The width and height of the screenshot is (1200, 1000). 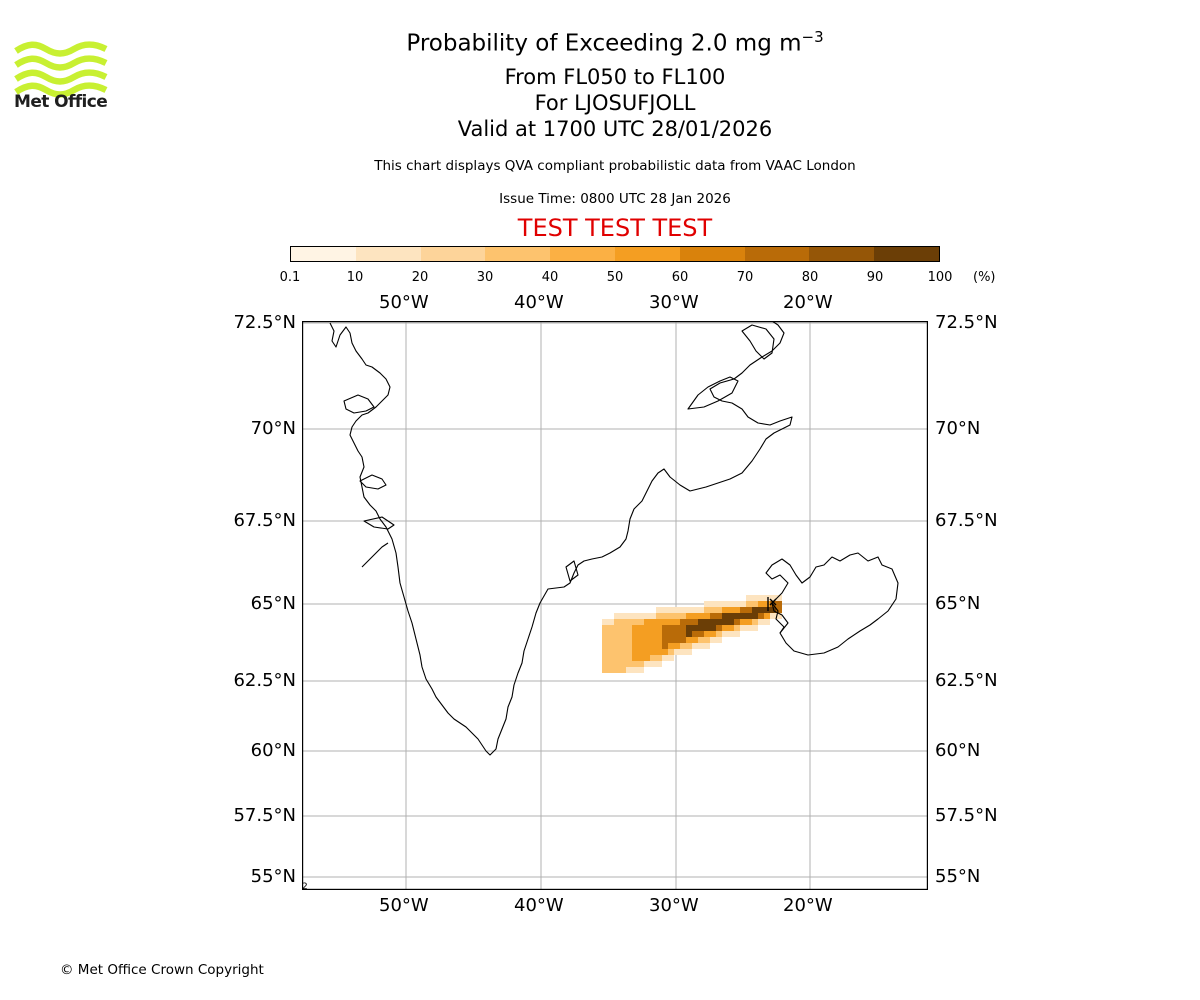 I want to click on colorbar-tick-label: 70, so click(x=745, y=277).